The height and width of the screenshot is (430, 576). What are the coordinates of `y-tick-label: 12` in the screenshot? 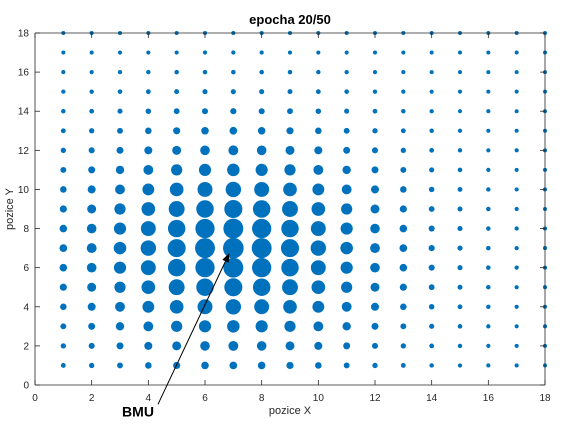 It's located at (24, 151).